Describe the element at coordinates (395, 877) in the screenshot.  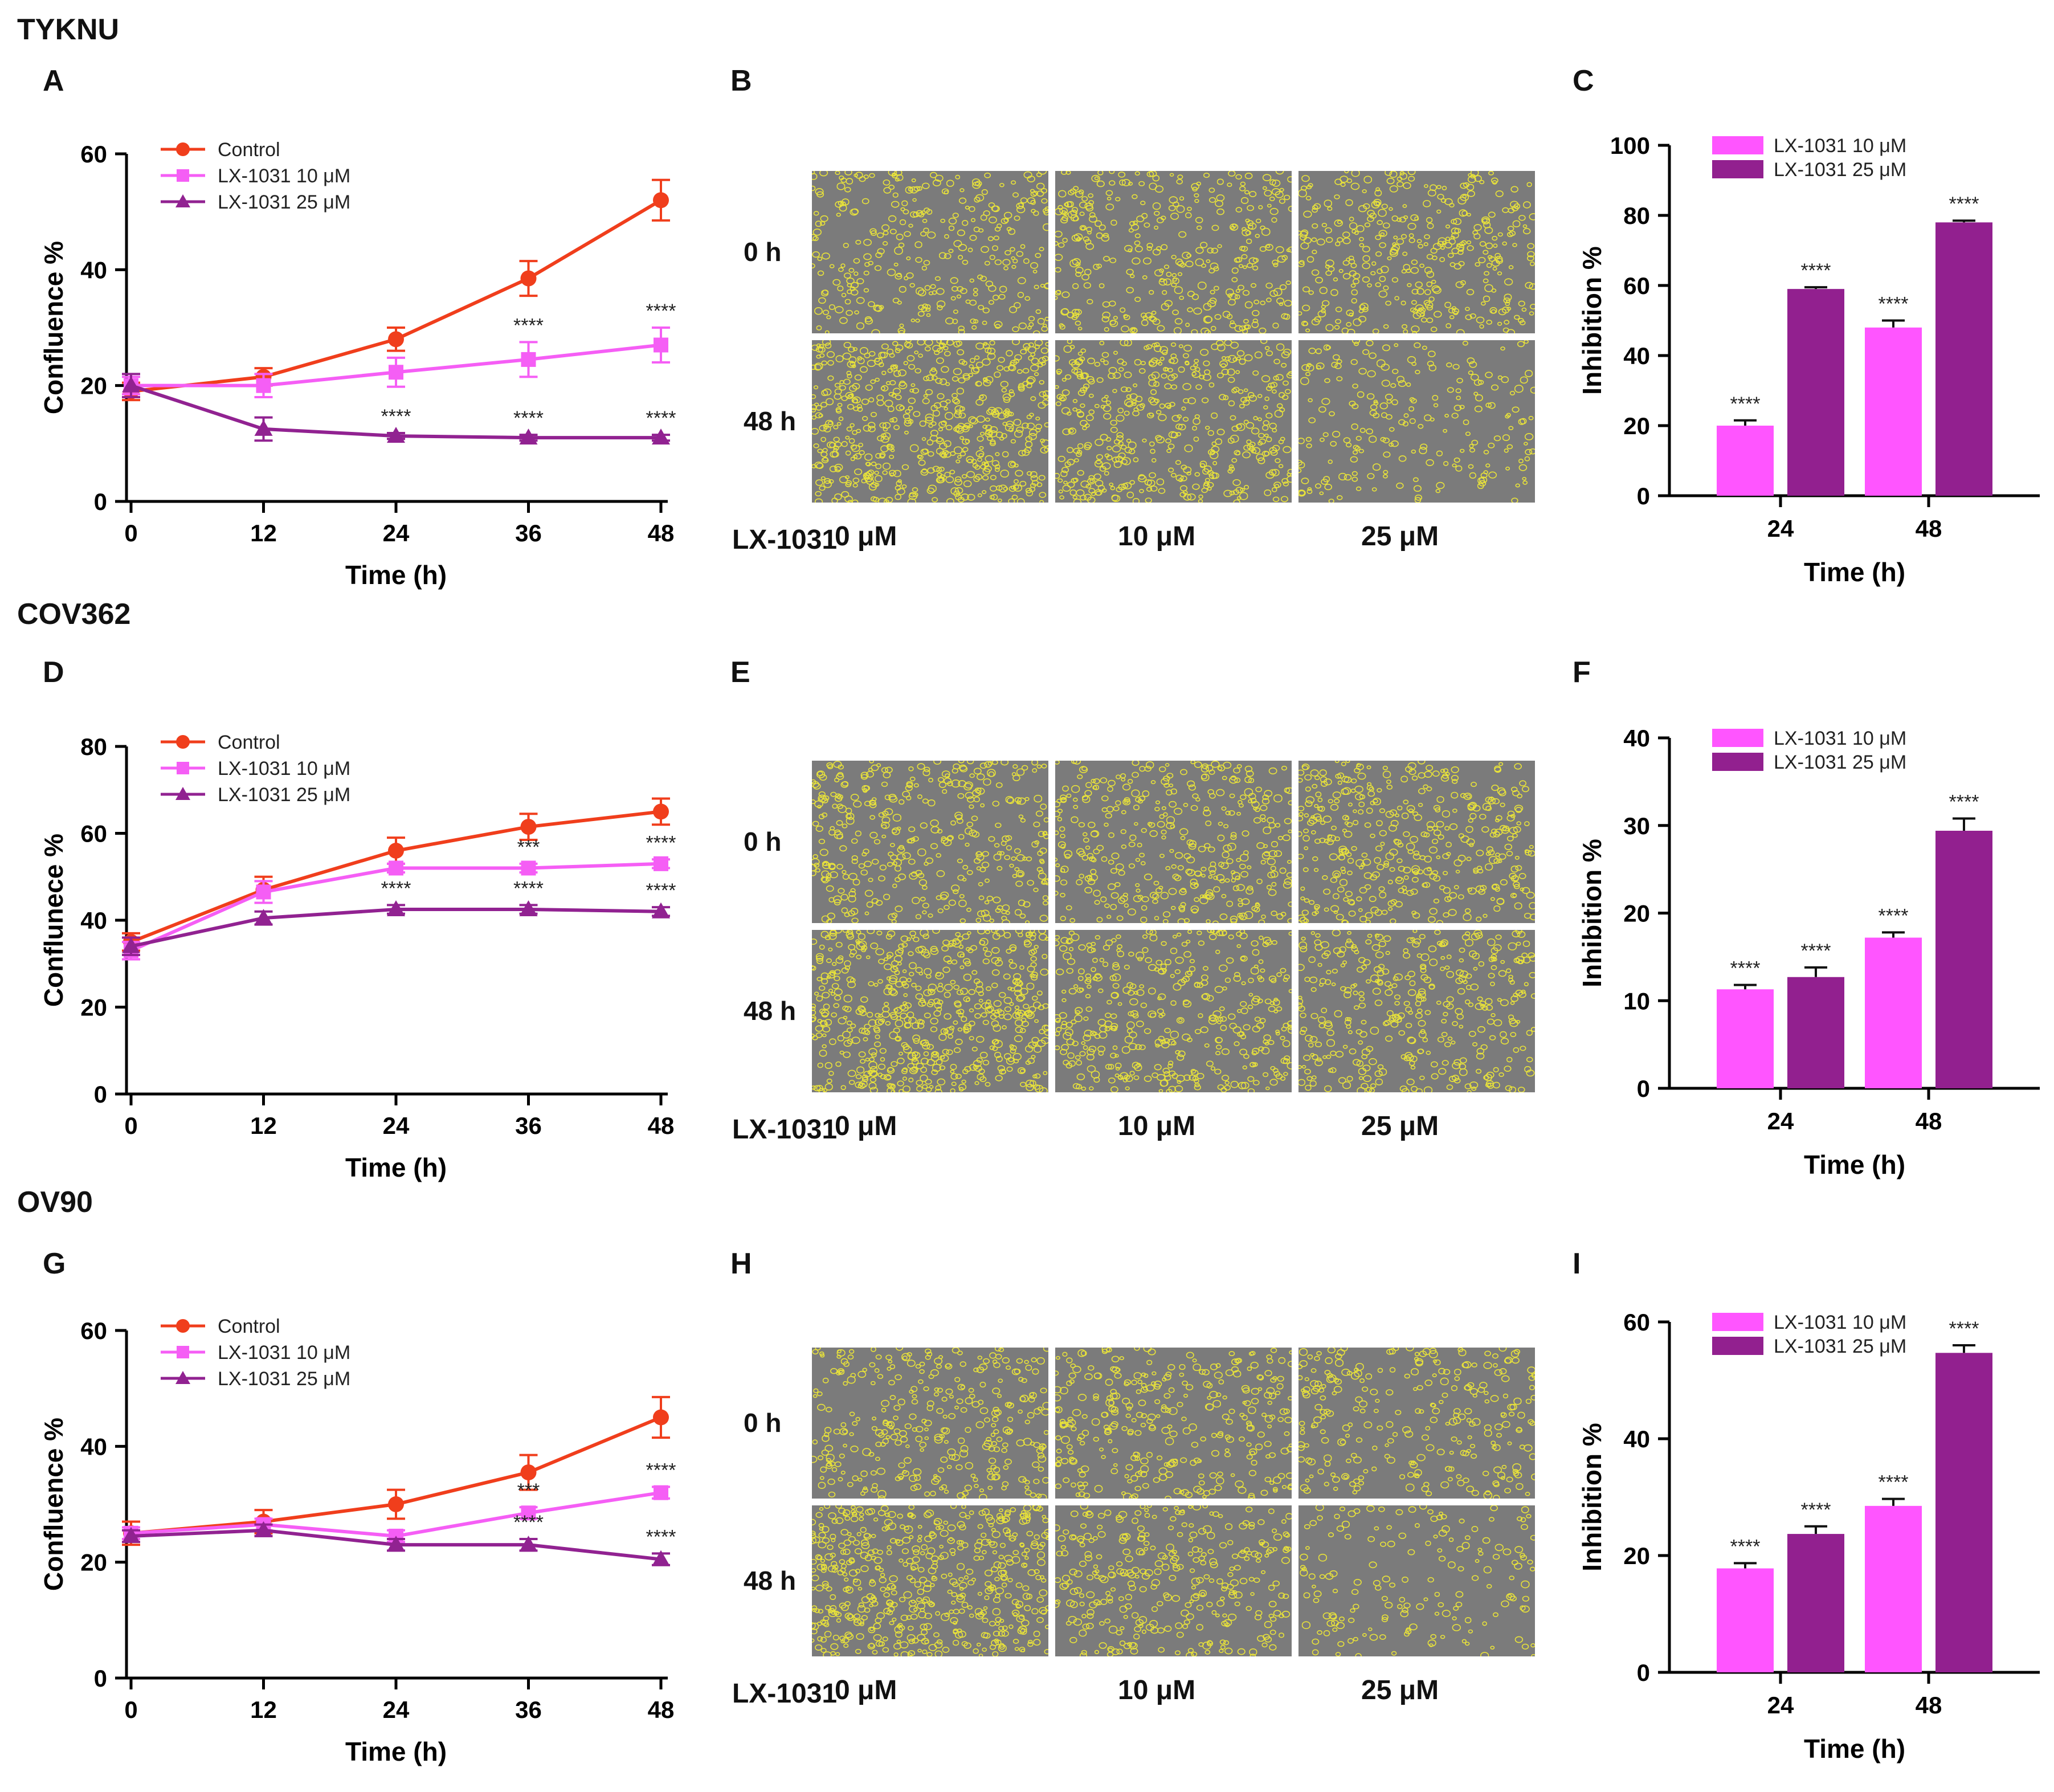
I see `series-line` at that location.